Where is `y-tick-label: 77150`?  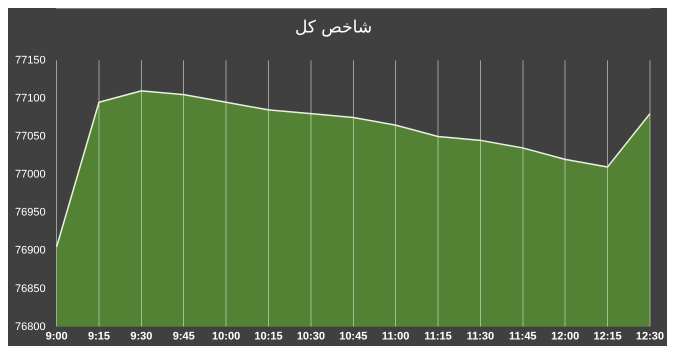
y-tick-label: 77150 is located at coordinates (30, 60).